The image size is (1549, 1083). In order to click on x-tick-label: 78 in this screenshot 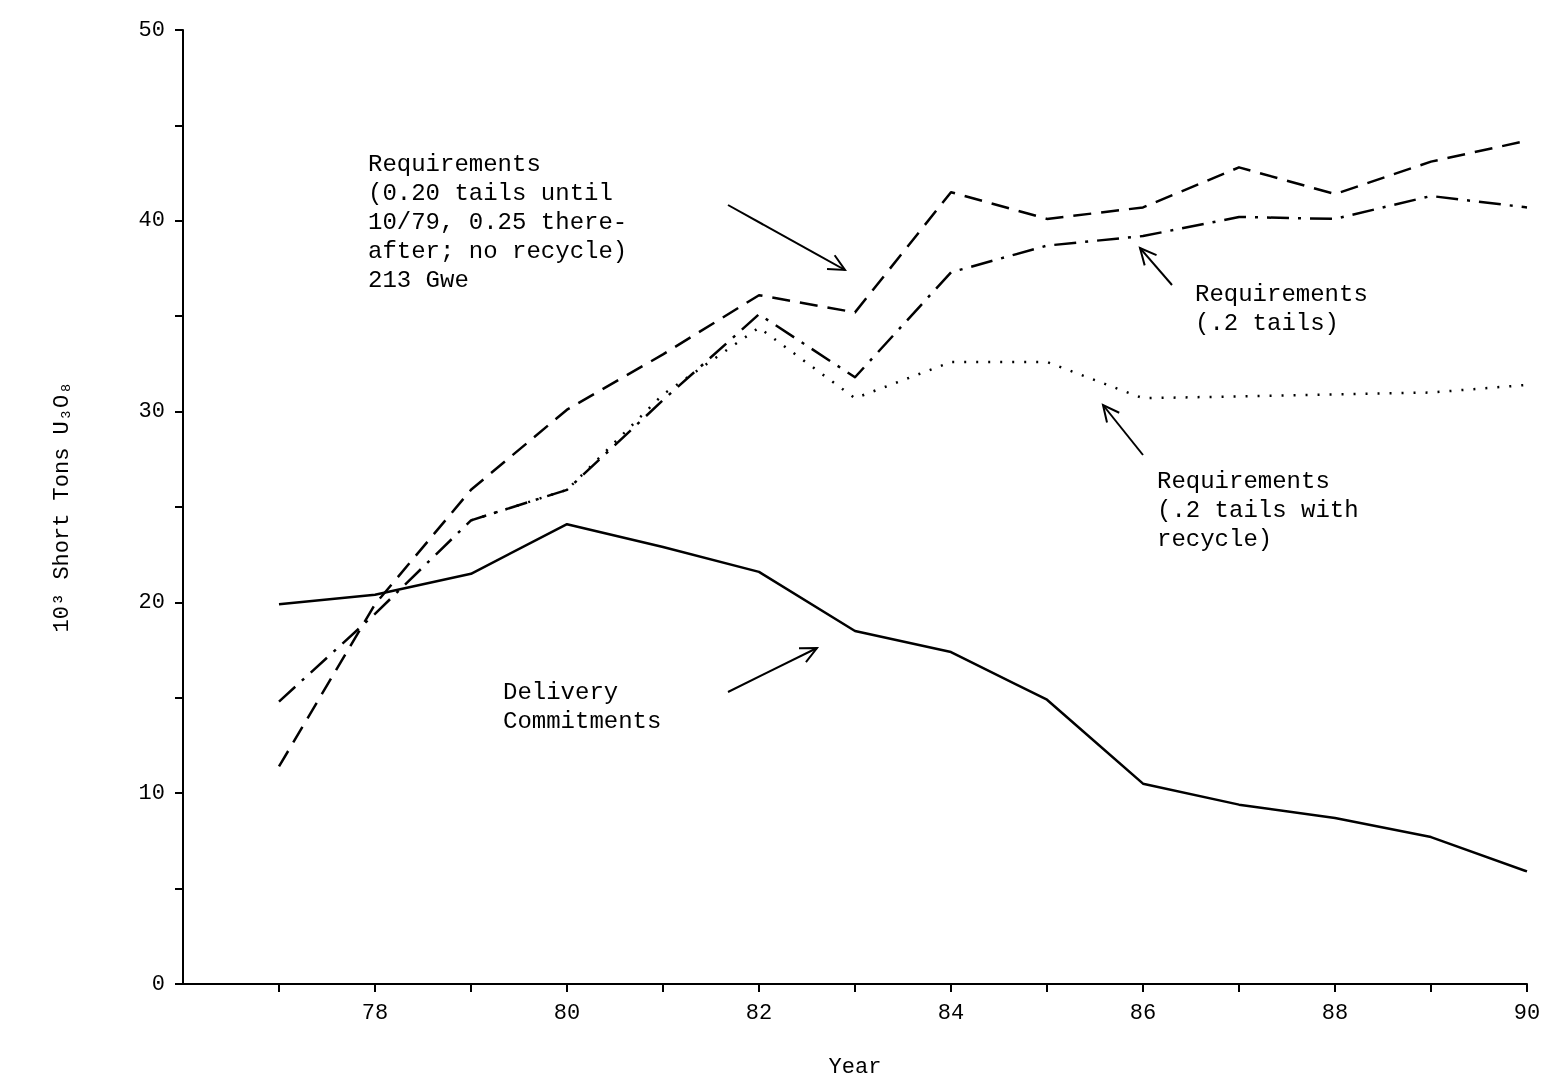, I will do `click(375, 1013)`.